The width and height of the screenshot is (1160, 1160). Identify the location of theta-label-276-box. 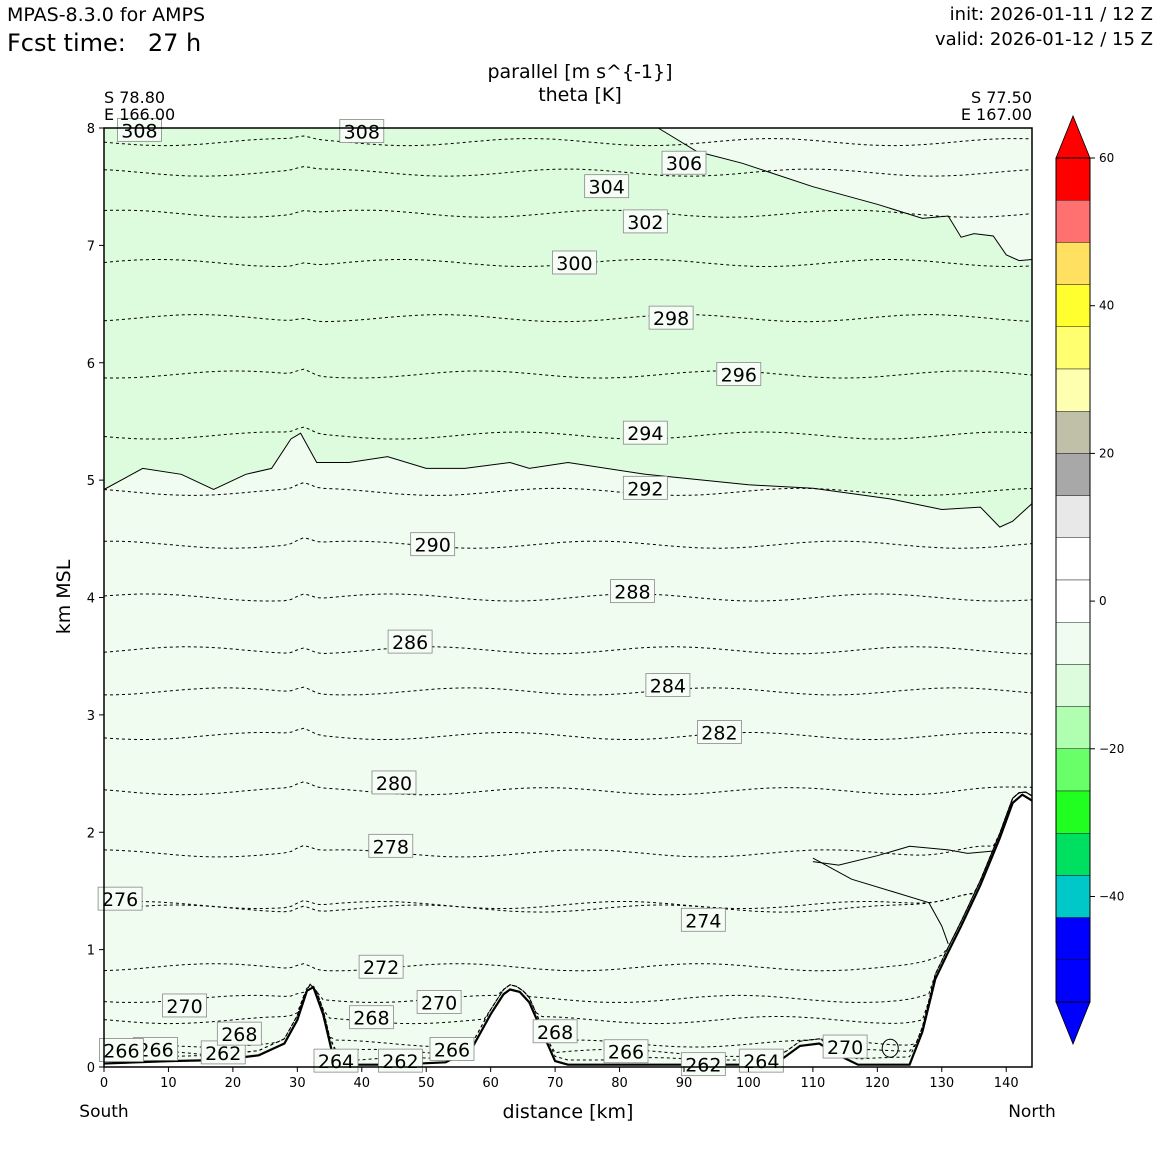
(120, 898).